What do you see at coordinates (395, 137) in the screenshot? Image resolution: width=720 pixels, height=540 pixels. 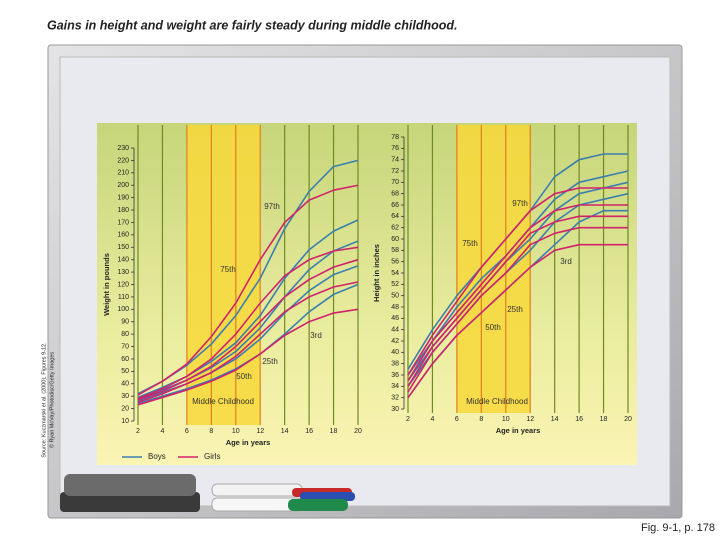 I see `y-tick-label: 78` at bounding box center [395, 137].